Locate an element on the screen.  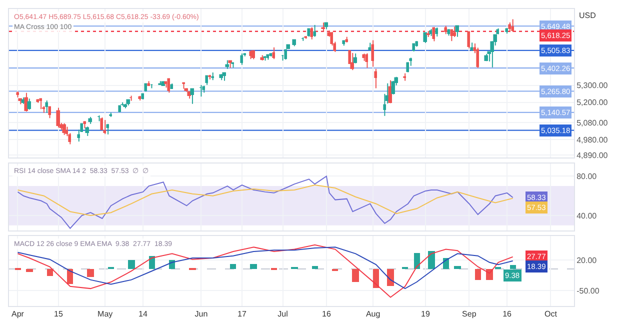
x-tick-label: 19 is located at coordinates (425, 314).